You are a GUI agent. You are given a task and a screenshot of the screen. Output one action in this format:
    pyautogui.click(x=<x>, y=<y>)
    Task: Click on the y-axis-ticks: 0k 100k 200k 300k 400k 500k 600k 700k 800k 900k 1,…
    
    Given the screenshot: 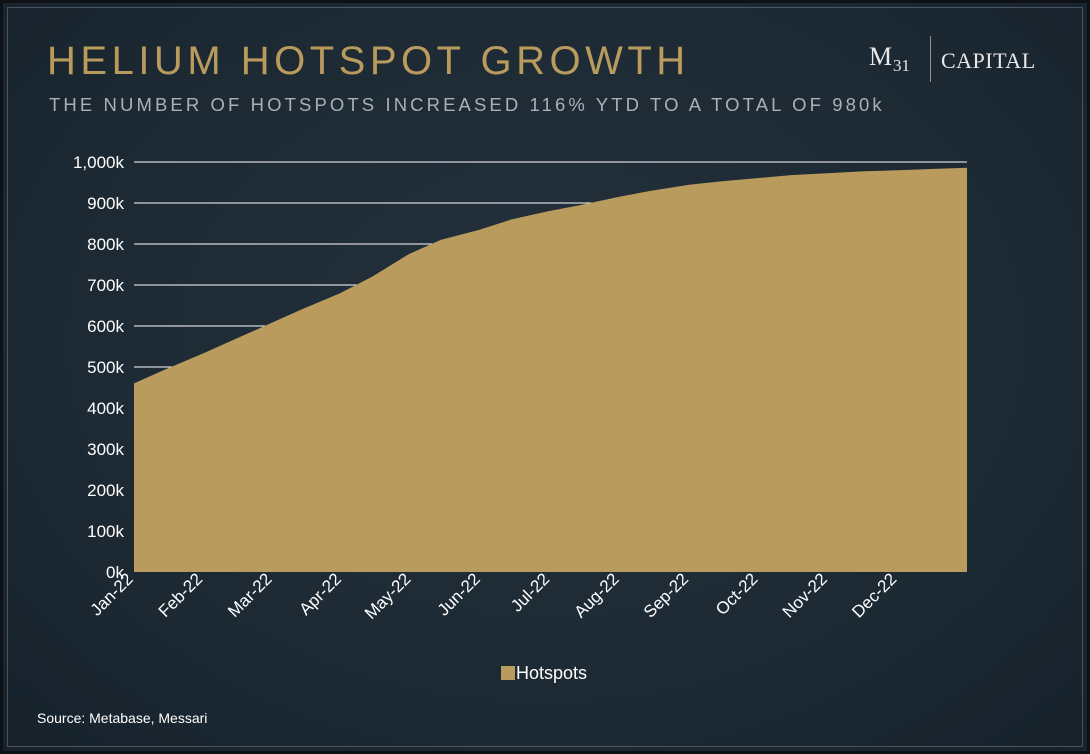 What is the action you would take?
    pyautogui.click(x=99, y=367)
    